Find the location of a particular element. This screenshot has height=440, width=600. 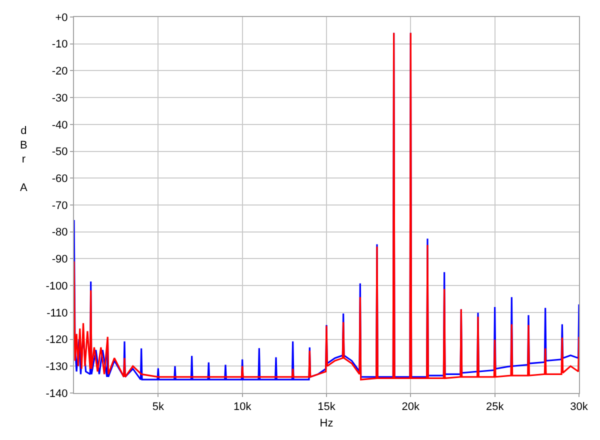

y-tick-label: -90 is located at coordinates (60, 260).